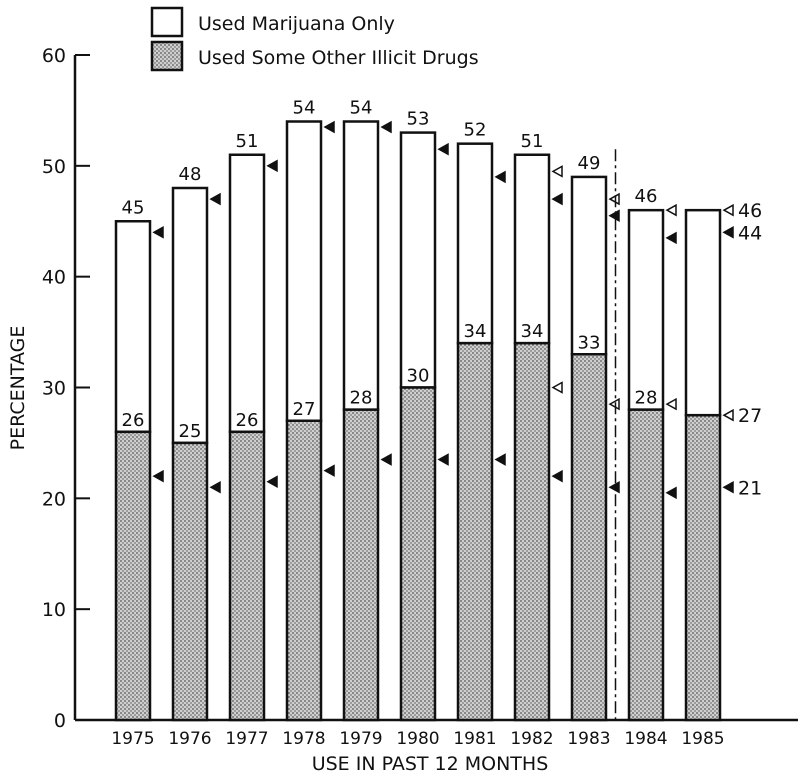 This screenshot has width=804, height=778. Describe the element at coordinates (338, 58) in the screenshot. I see `legend-label-other: Used Some Other Illicit Drugs` at that location.